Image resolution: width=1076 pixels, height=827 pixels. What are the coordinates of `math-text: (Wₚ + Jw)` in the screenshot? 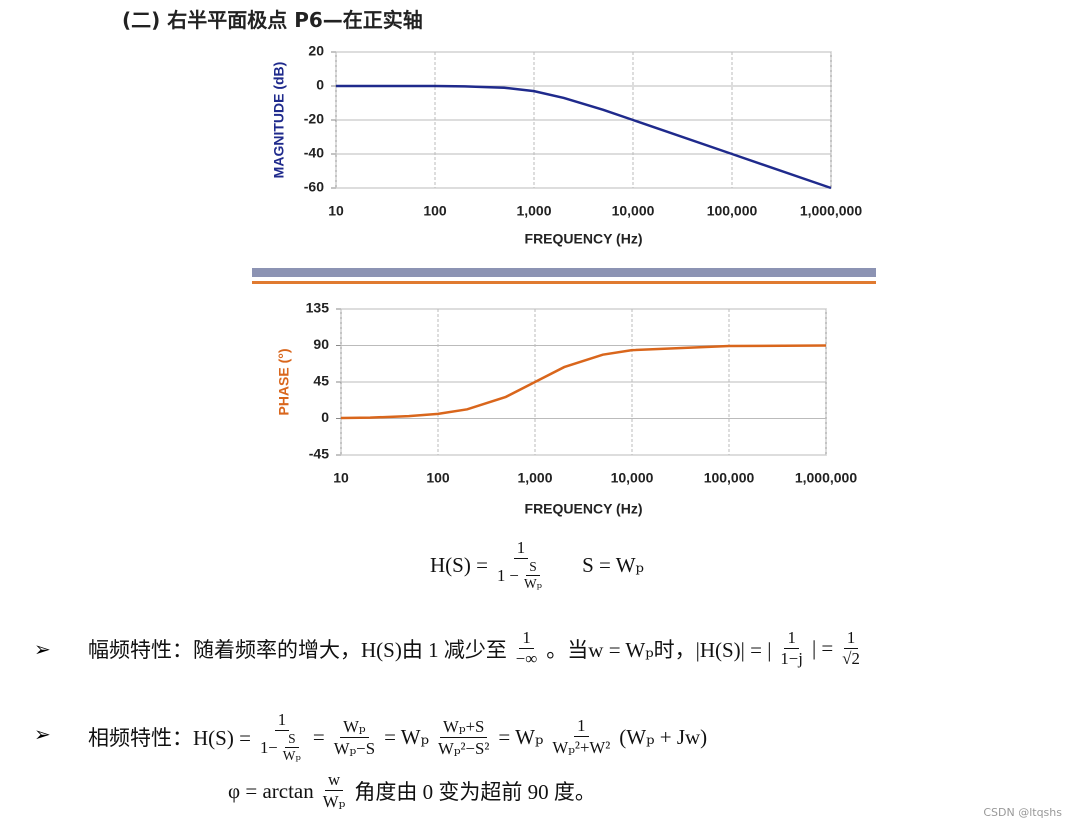 It's located at (663, 736).